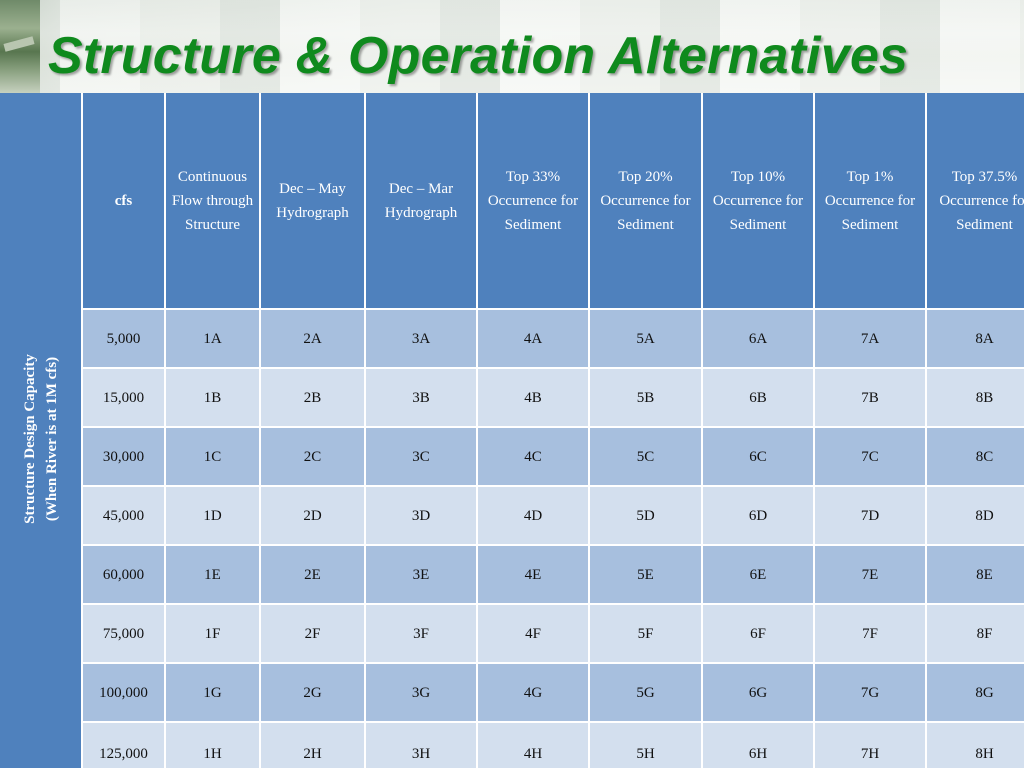 This screenshot has width=1024, height=768. I want to click on header-col-5: Top 20% Occurrence for Sediment, so click(645, 200).